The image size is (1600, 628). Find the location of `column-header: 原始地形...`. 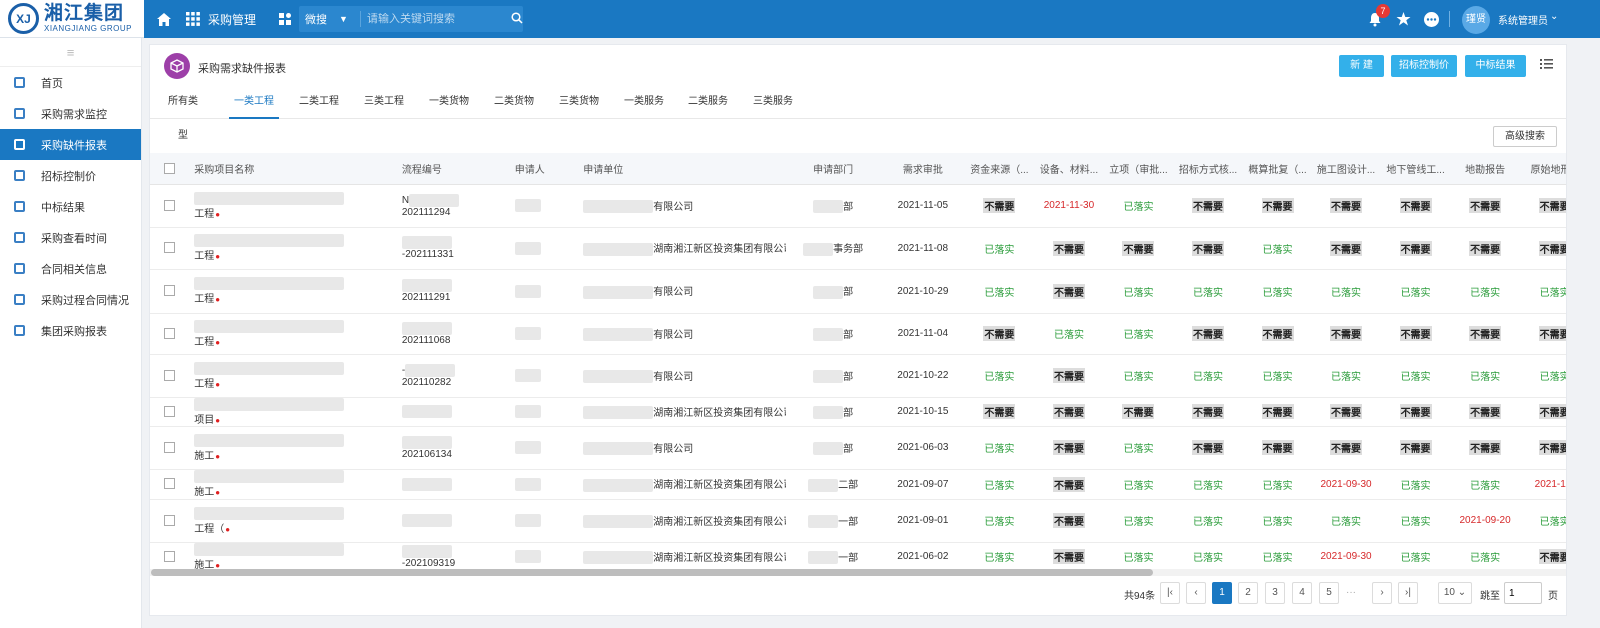

column-header: 原始地形... is located at coordinates (1542, 169).